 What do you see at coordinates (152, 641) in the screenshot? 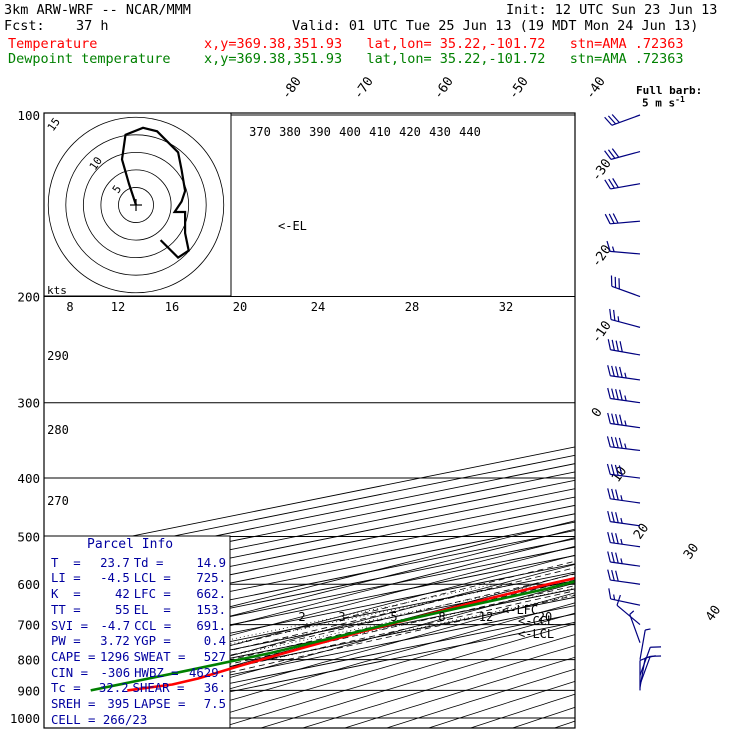
I see `parcel-info-key: YGP =` at bounding box center [152, 641].